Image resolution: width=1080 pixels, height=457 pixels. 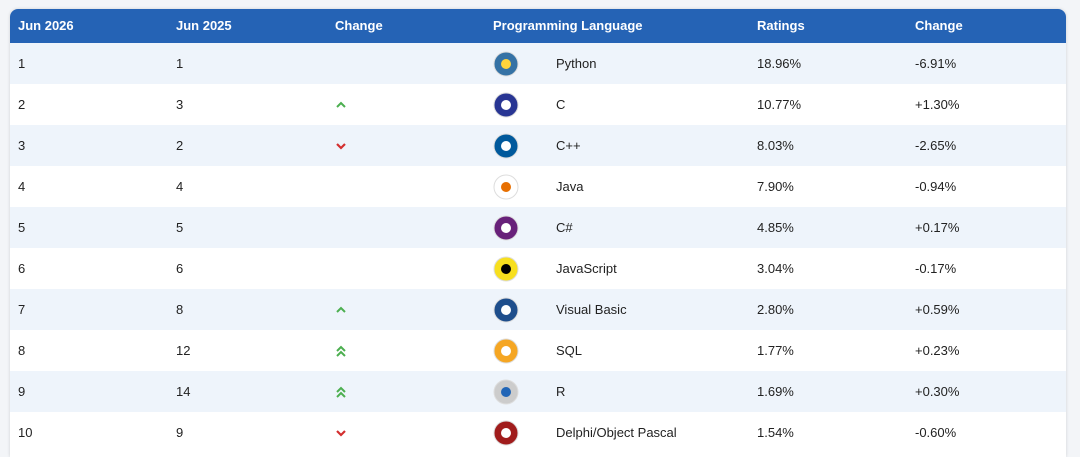 I want to click on table-row: 9 14 R 1.69% +0.30%, so click(x=538, y=391).